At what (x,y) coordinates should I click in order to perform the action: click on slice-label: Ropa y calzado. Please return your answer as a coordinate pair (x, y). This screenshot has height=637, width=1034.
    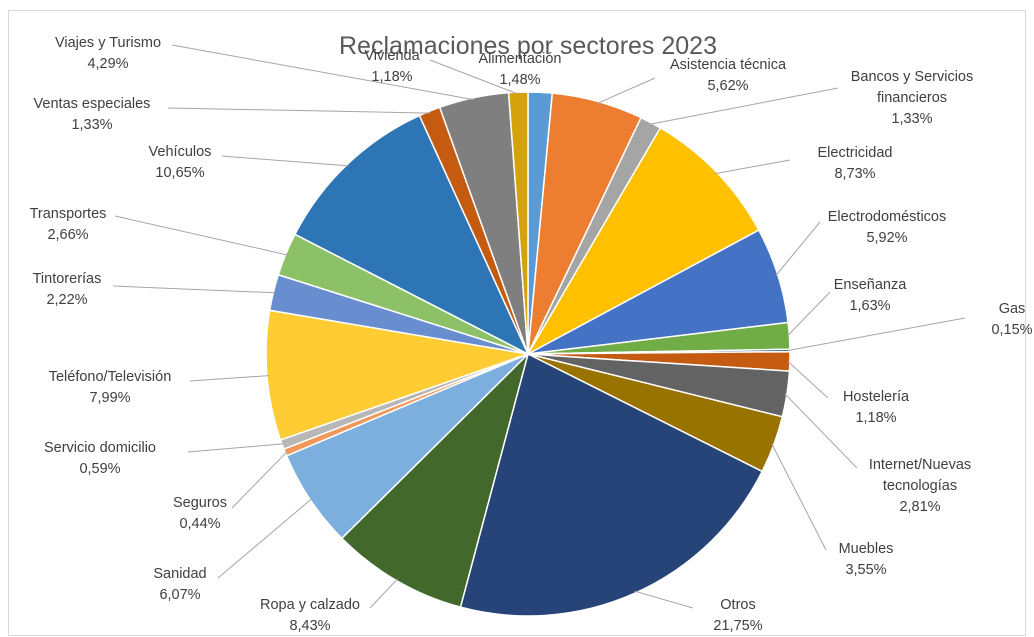
    Looking at the image, I should click on (310, 605).